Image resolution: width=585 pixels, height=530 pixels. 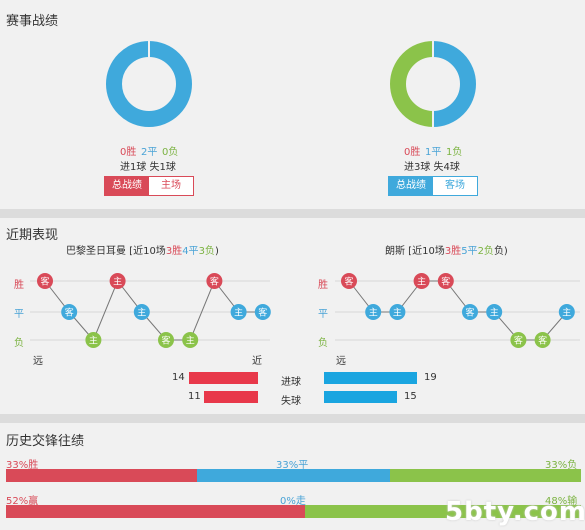 I want to click on h2h-row2-right: 48%输, so click(x=561, y=501).